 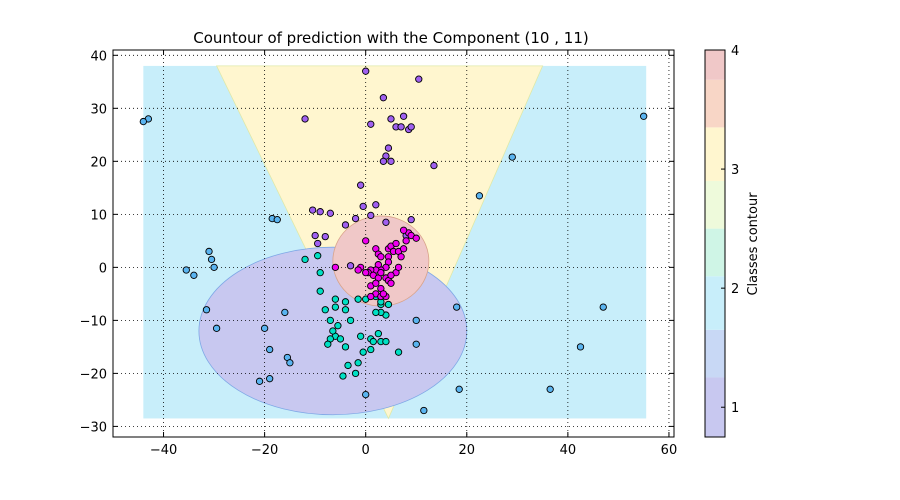 What do you see at coordinates (98, 162) in the screenshot?
I see `y-tick-label: 20` at bounding box center [98, 162].